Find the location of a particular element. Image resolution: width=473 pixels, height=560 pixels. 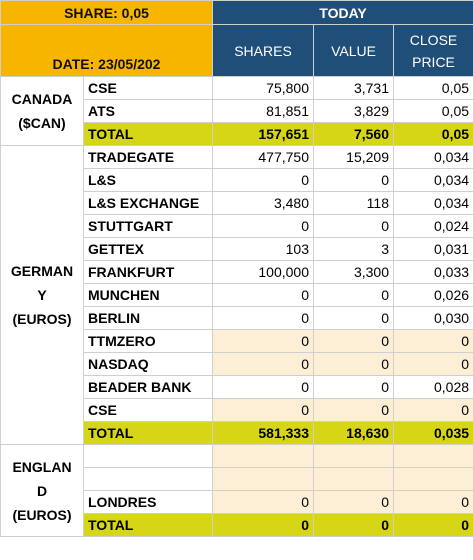

data-row: MUNCHEN 0 0 0,026 is located at coordinates (237, 295).